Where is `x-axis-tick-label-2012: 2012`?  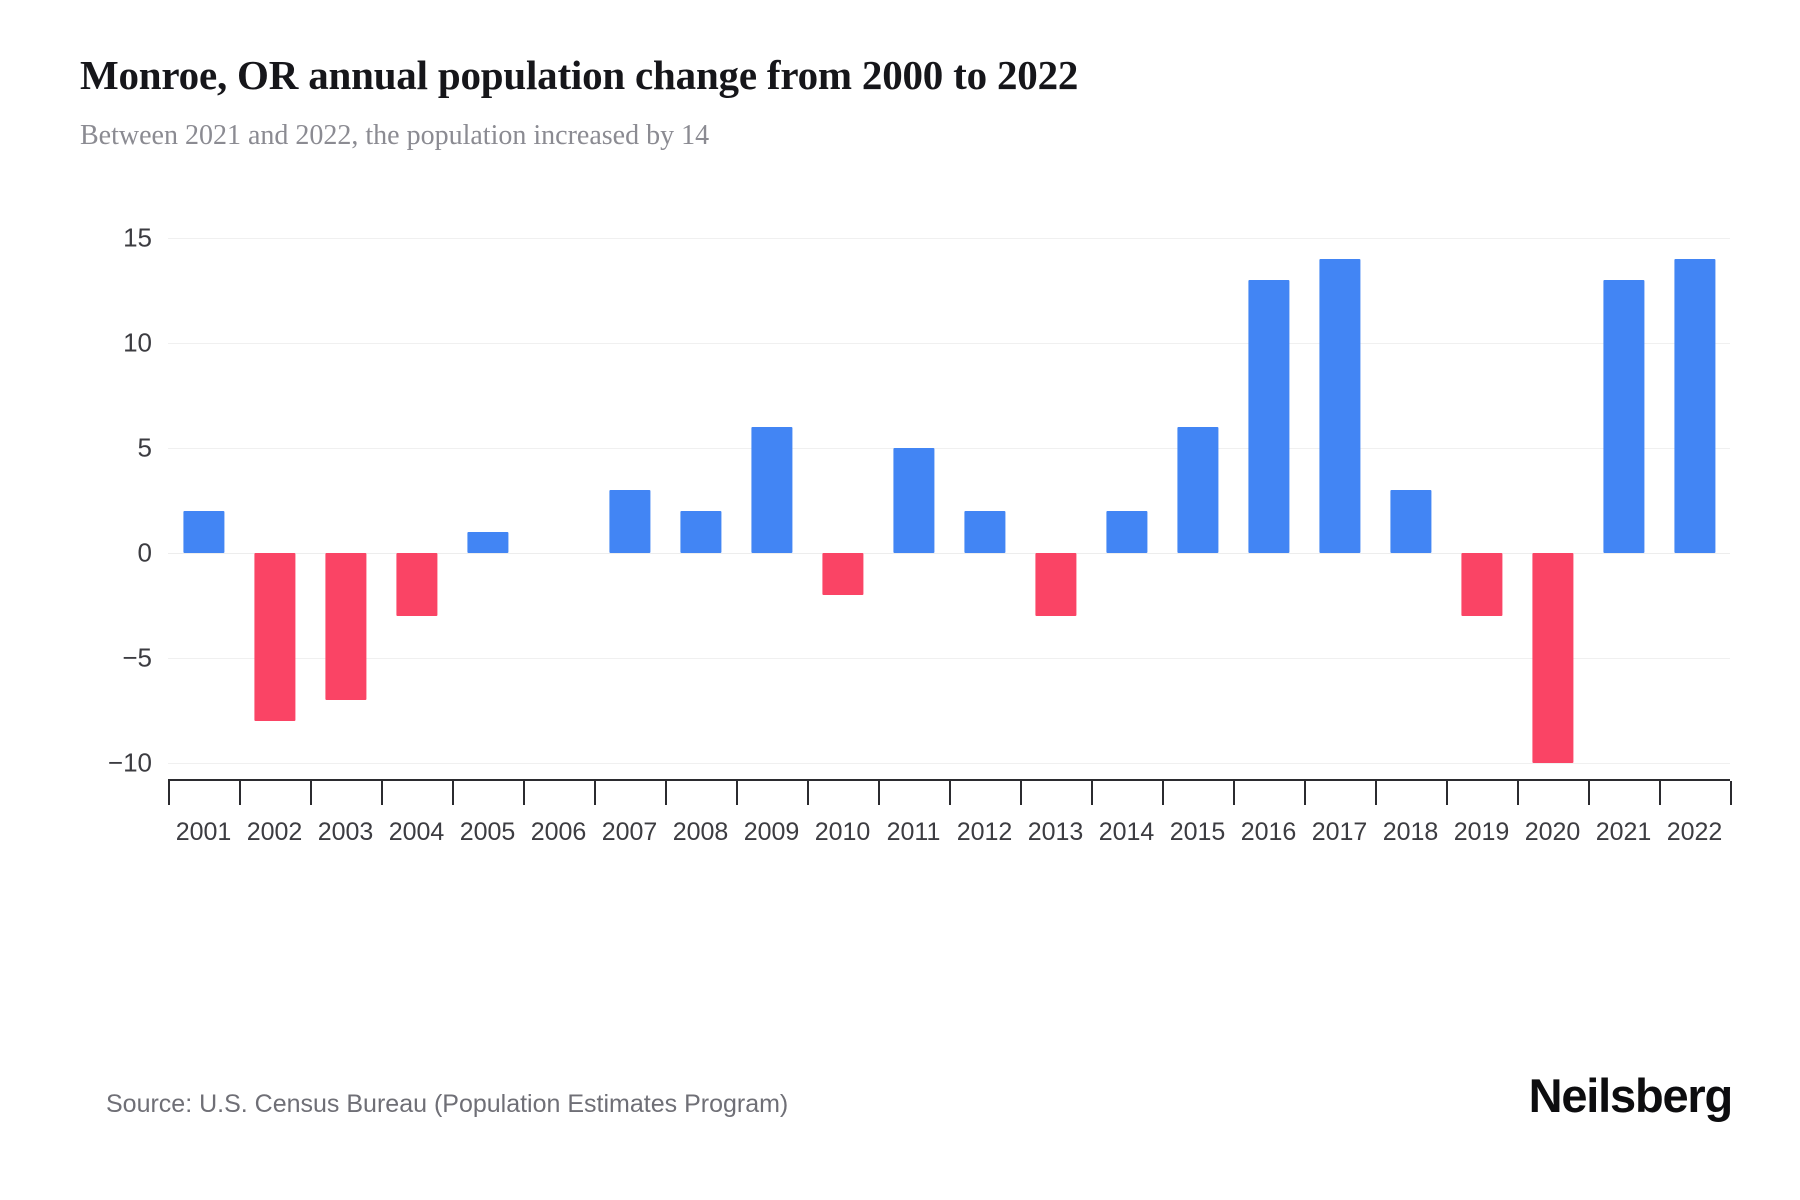
x-axis-tick-label-2012: 2012 is located at coordinates (984, 832).